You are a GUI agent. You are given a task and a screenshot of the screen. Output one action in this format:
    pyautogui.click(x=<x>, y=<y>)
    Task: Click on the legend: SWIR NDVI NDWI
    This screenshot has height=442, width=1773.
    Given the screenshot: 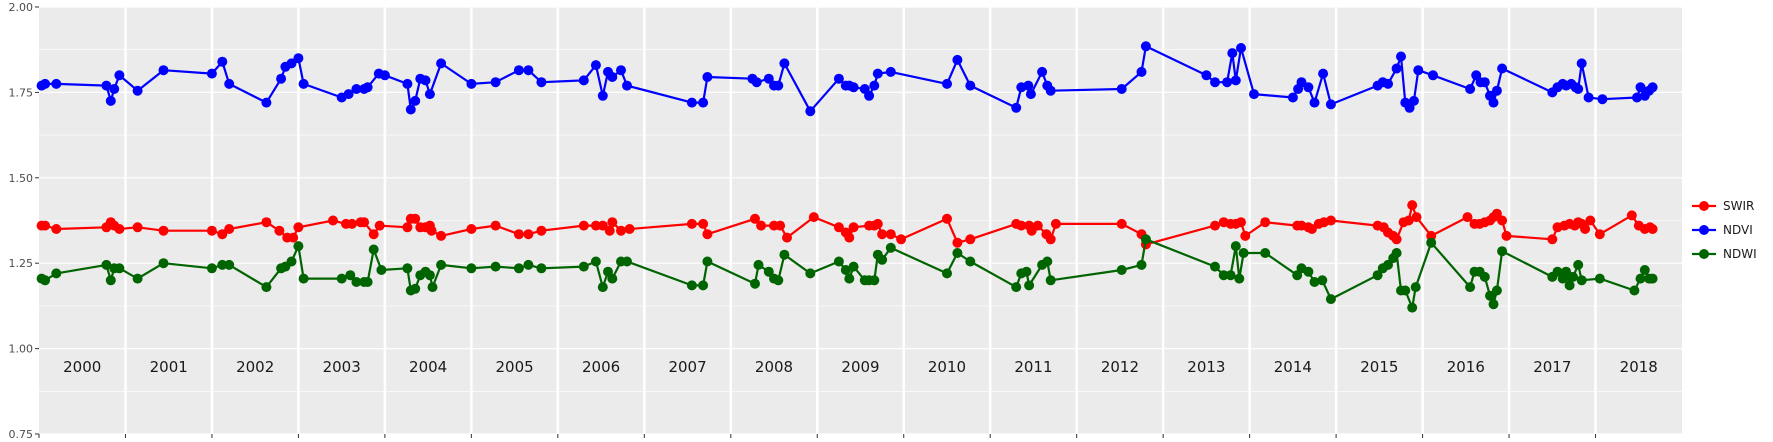 What is the action you would take?
    pyautogui.click(x=1724, y=230)
    